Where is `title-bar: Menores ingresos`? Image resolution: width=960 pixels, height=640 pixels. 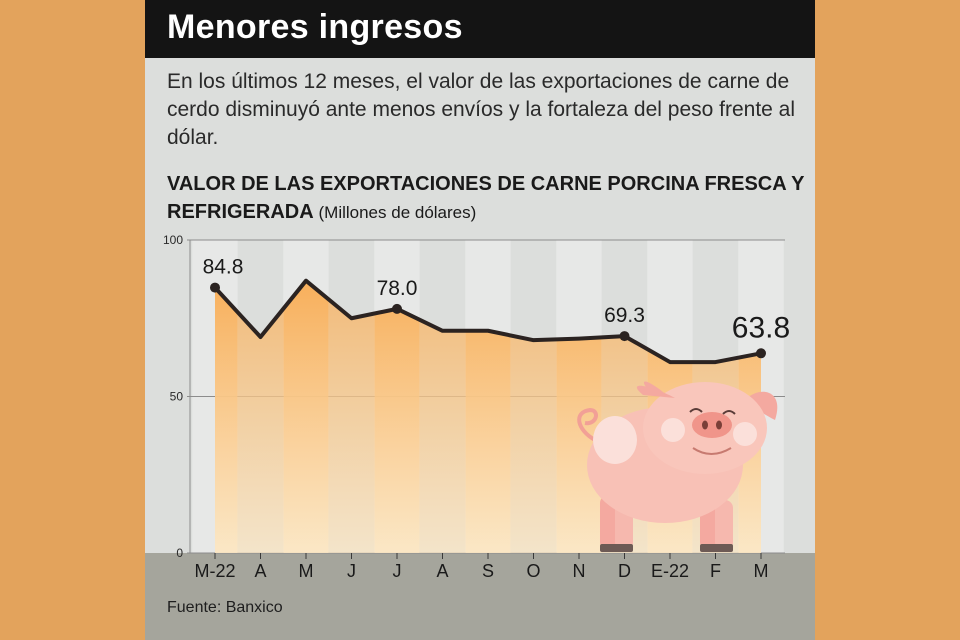
title-bar: Menores ingresos is located at coordinates (480, 29).